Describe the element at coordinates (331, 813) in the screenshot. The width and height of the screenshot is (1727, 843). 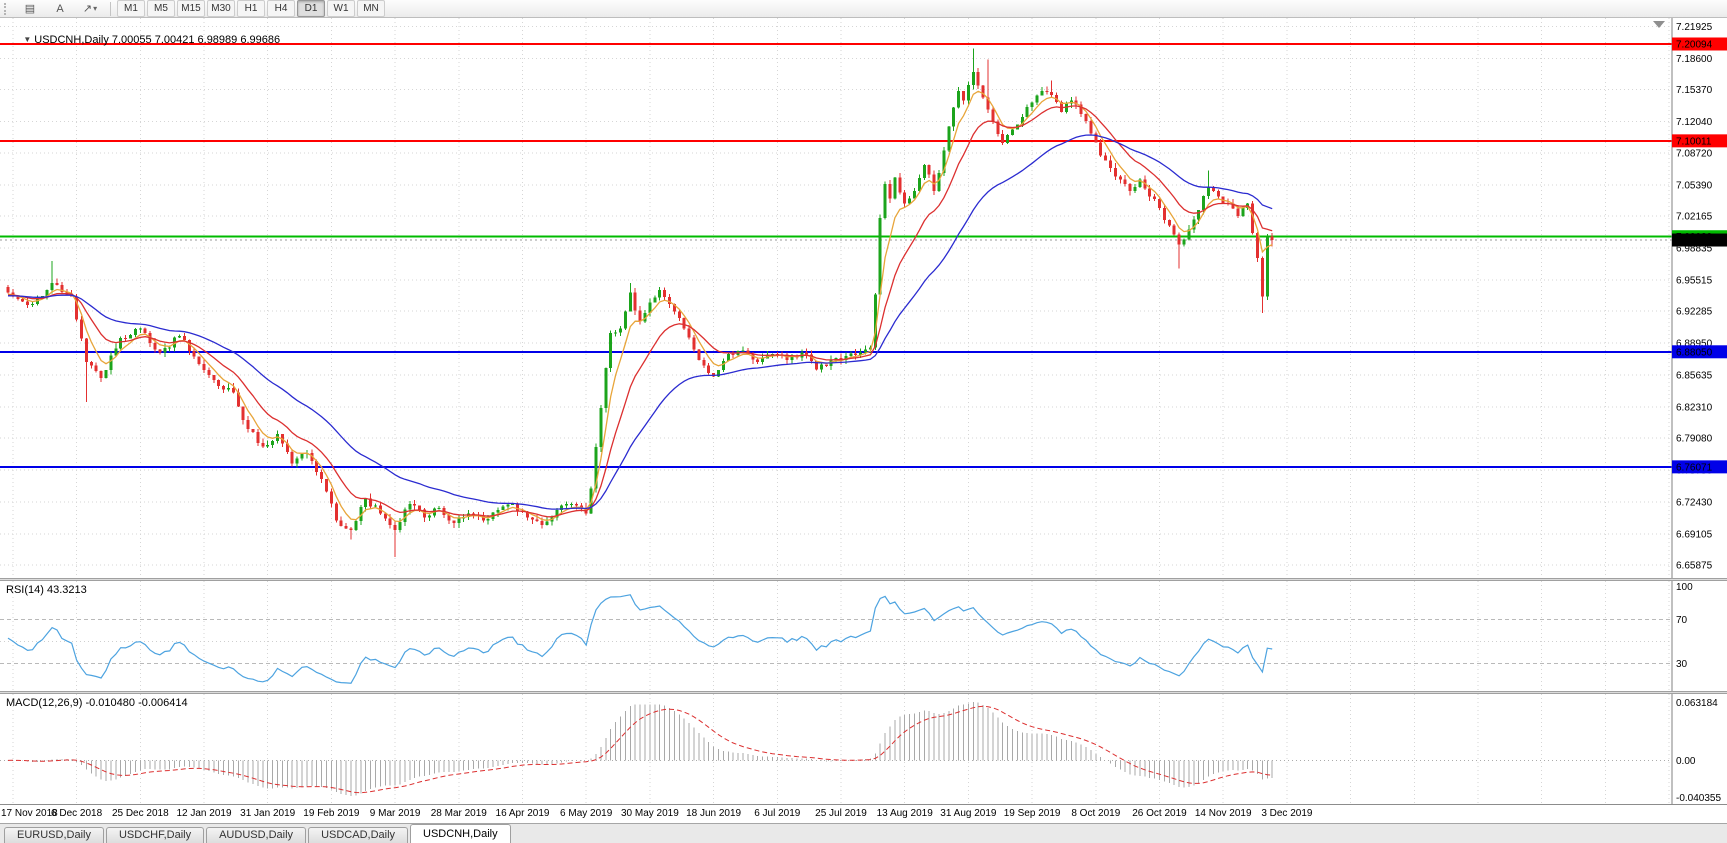
I see `date-label: 19 Feb 2019` at that location.